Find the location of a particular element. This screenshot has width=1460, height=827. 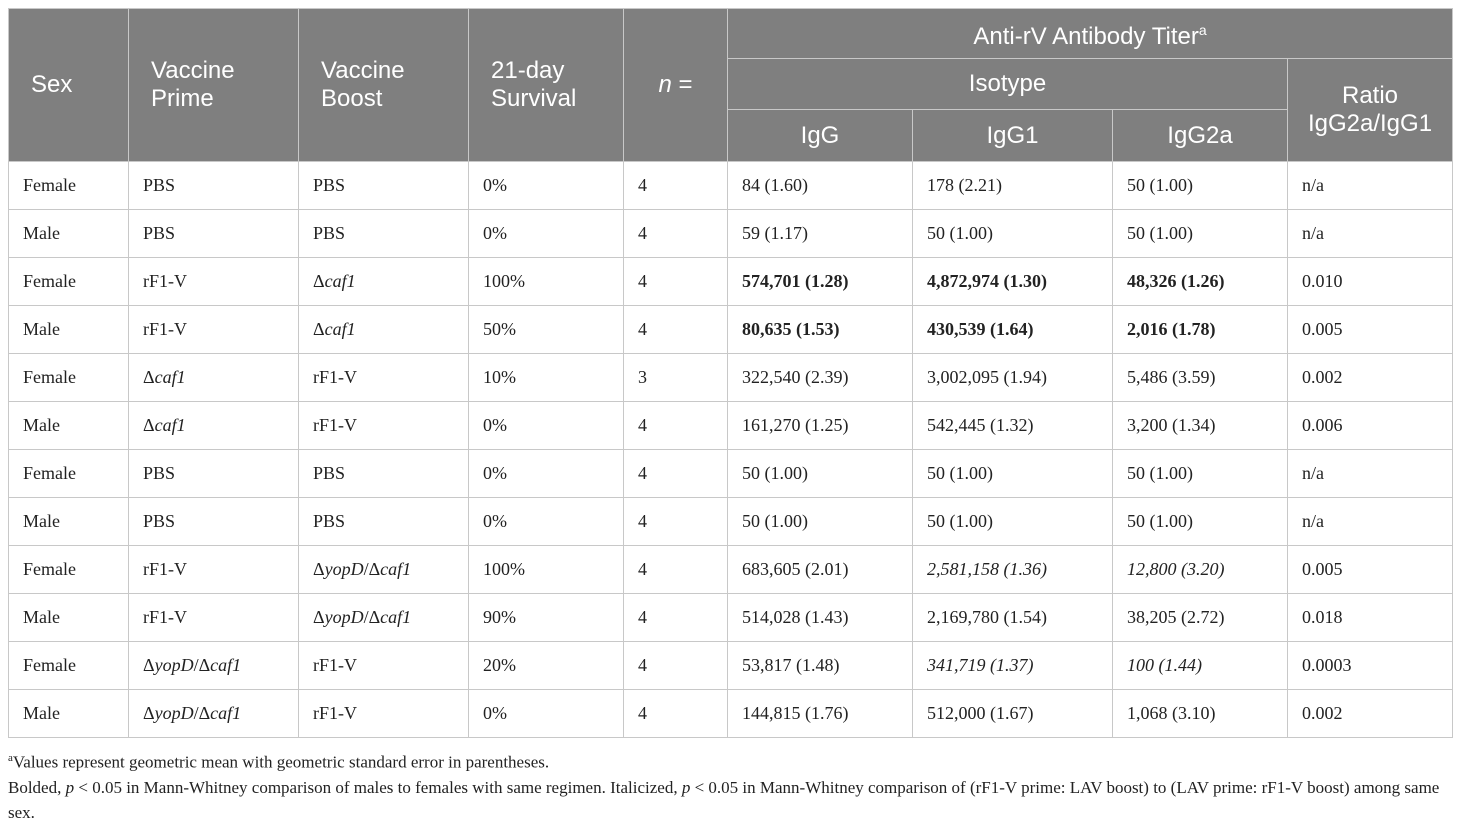

cell-igg: 84 (1.60) is located at coordinates (820, 185).